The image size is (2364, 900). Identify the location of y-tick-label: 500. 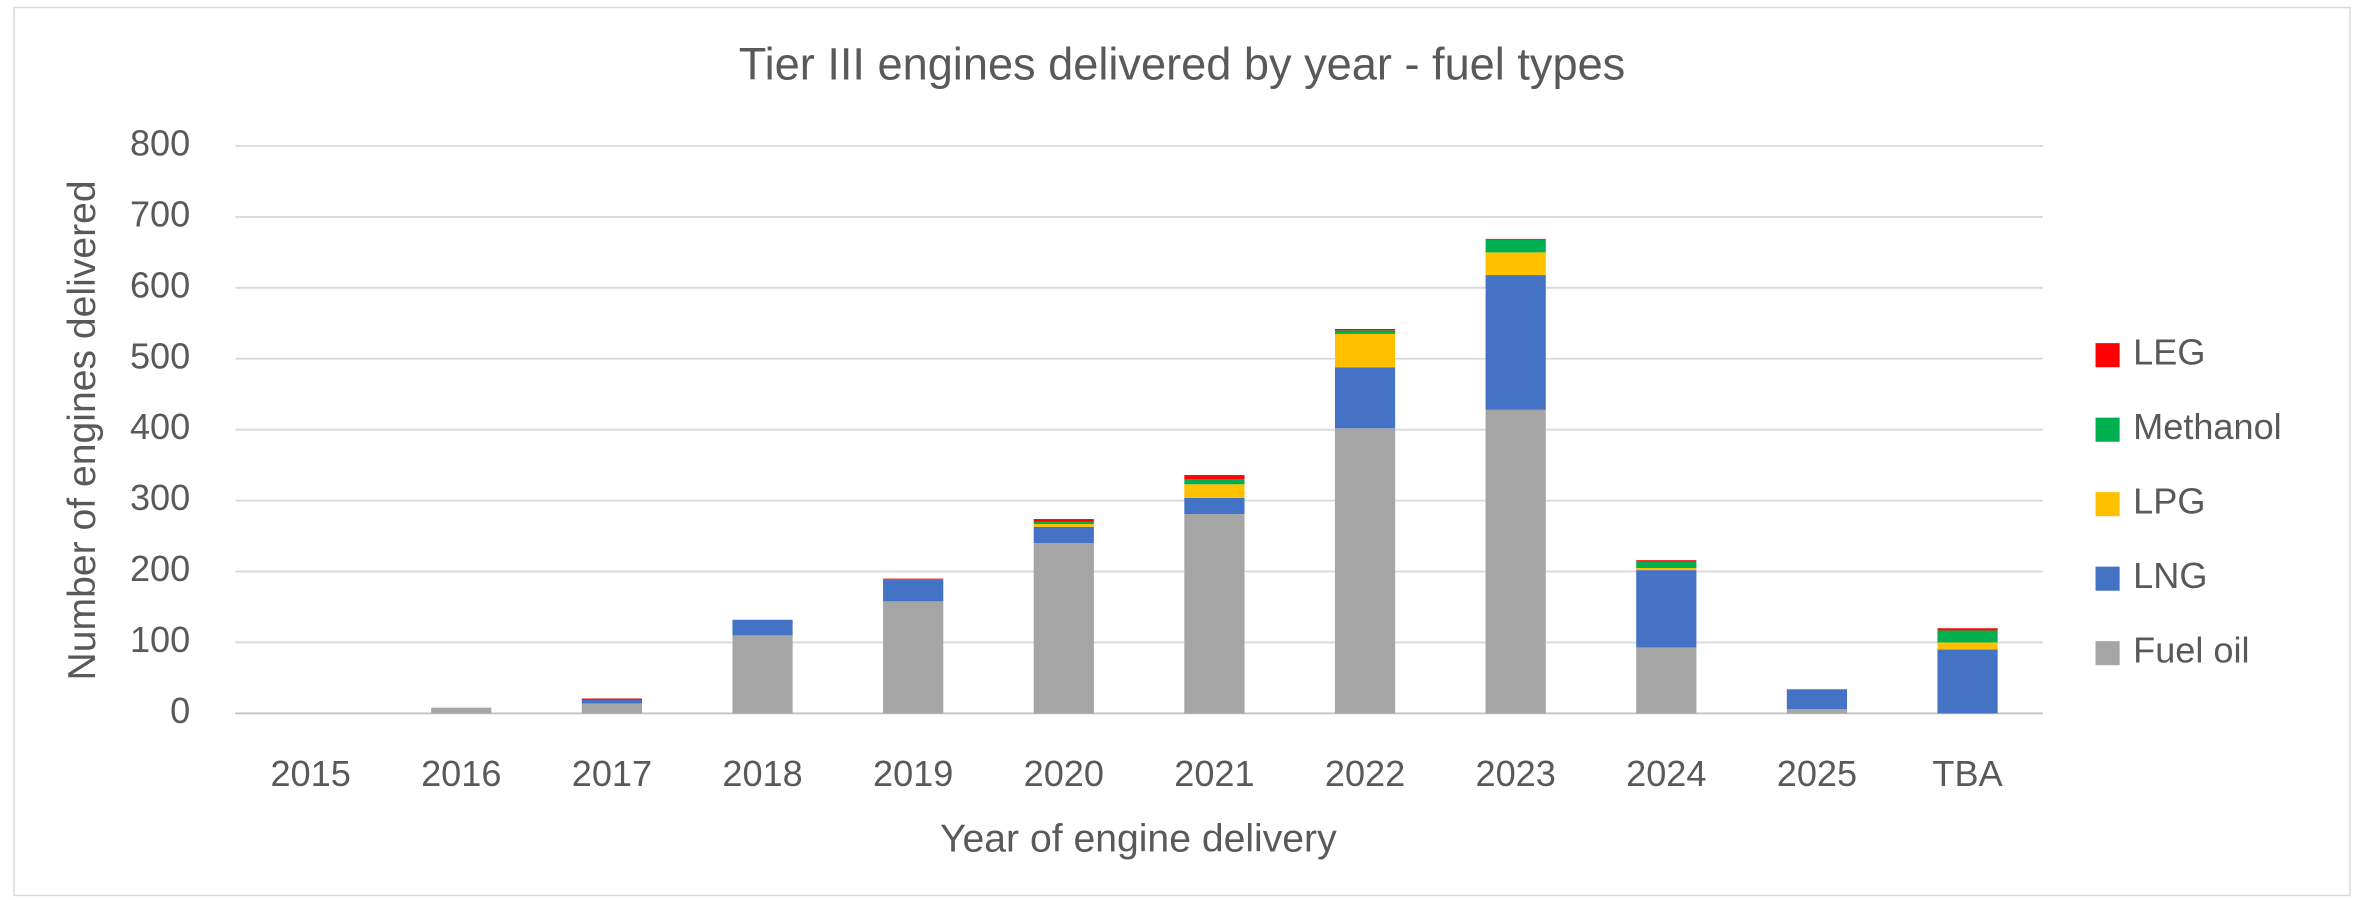
(160, 355).